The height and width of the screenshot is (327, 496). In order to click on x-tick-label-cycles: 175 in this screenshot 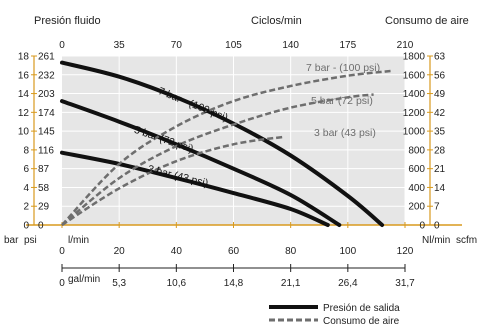, I will do `click(347, 45)`.